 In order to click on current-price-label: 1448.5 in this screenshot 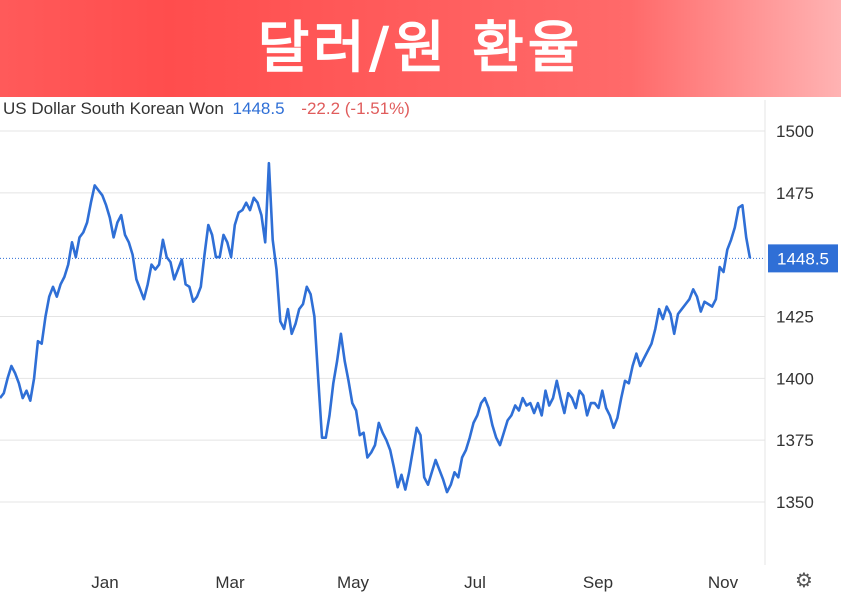, I will do `click(803, 258)`.